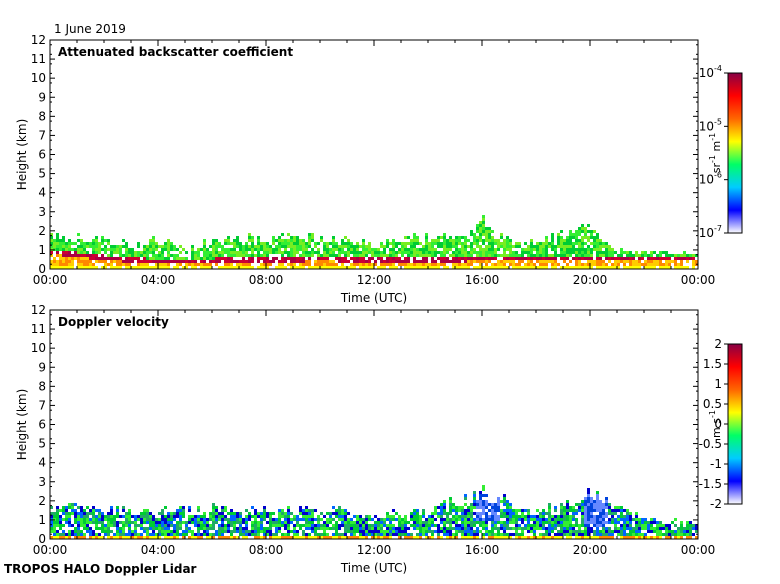 The height and width of the screenshot is (584, 780). I want to click on chart-title: Doppler velocity, so click(113, 322).